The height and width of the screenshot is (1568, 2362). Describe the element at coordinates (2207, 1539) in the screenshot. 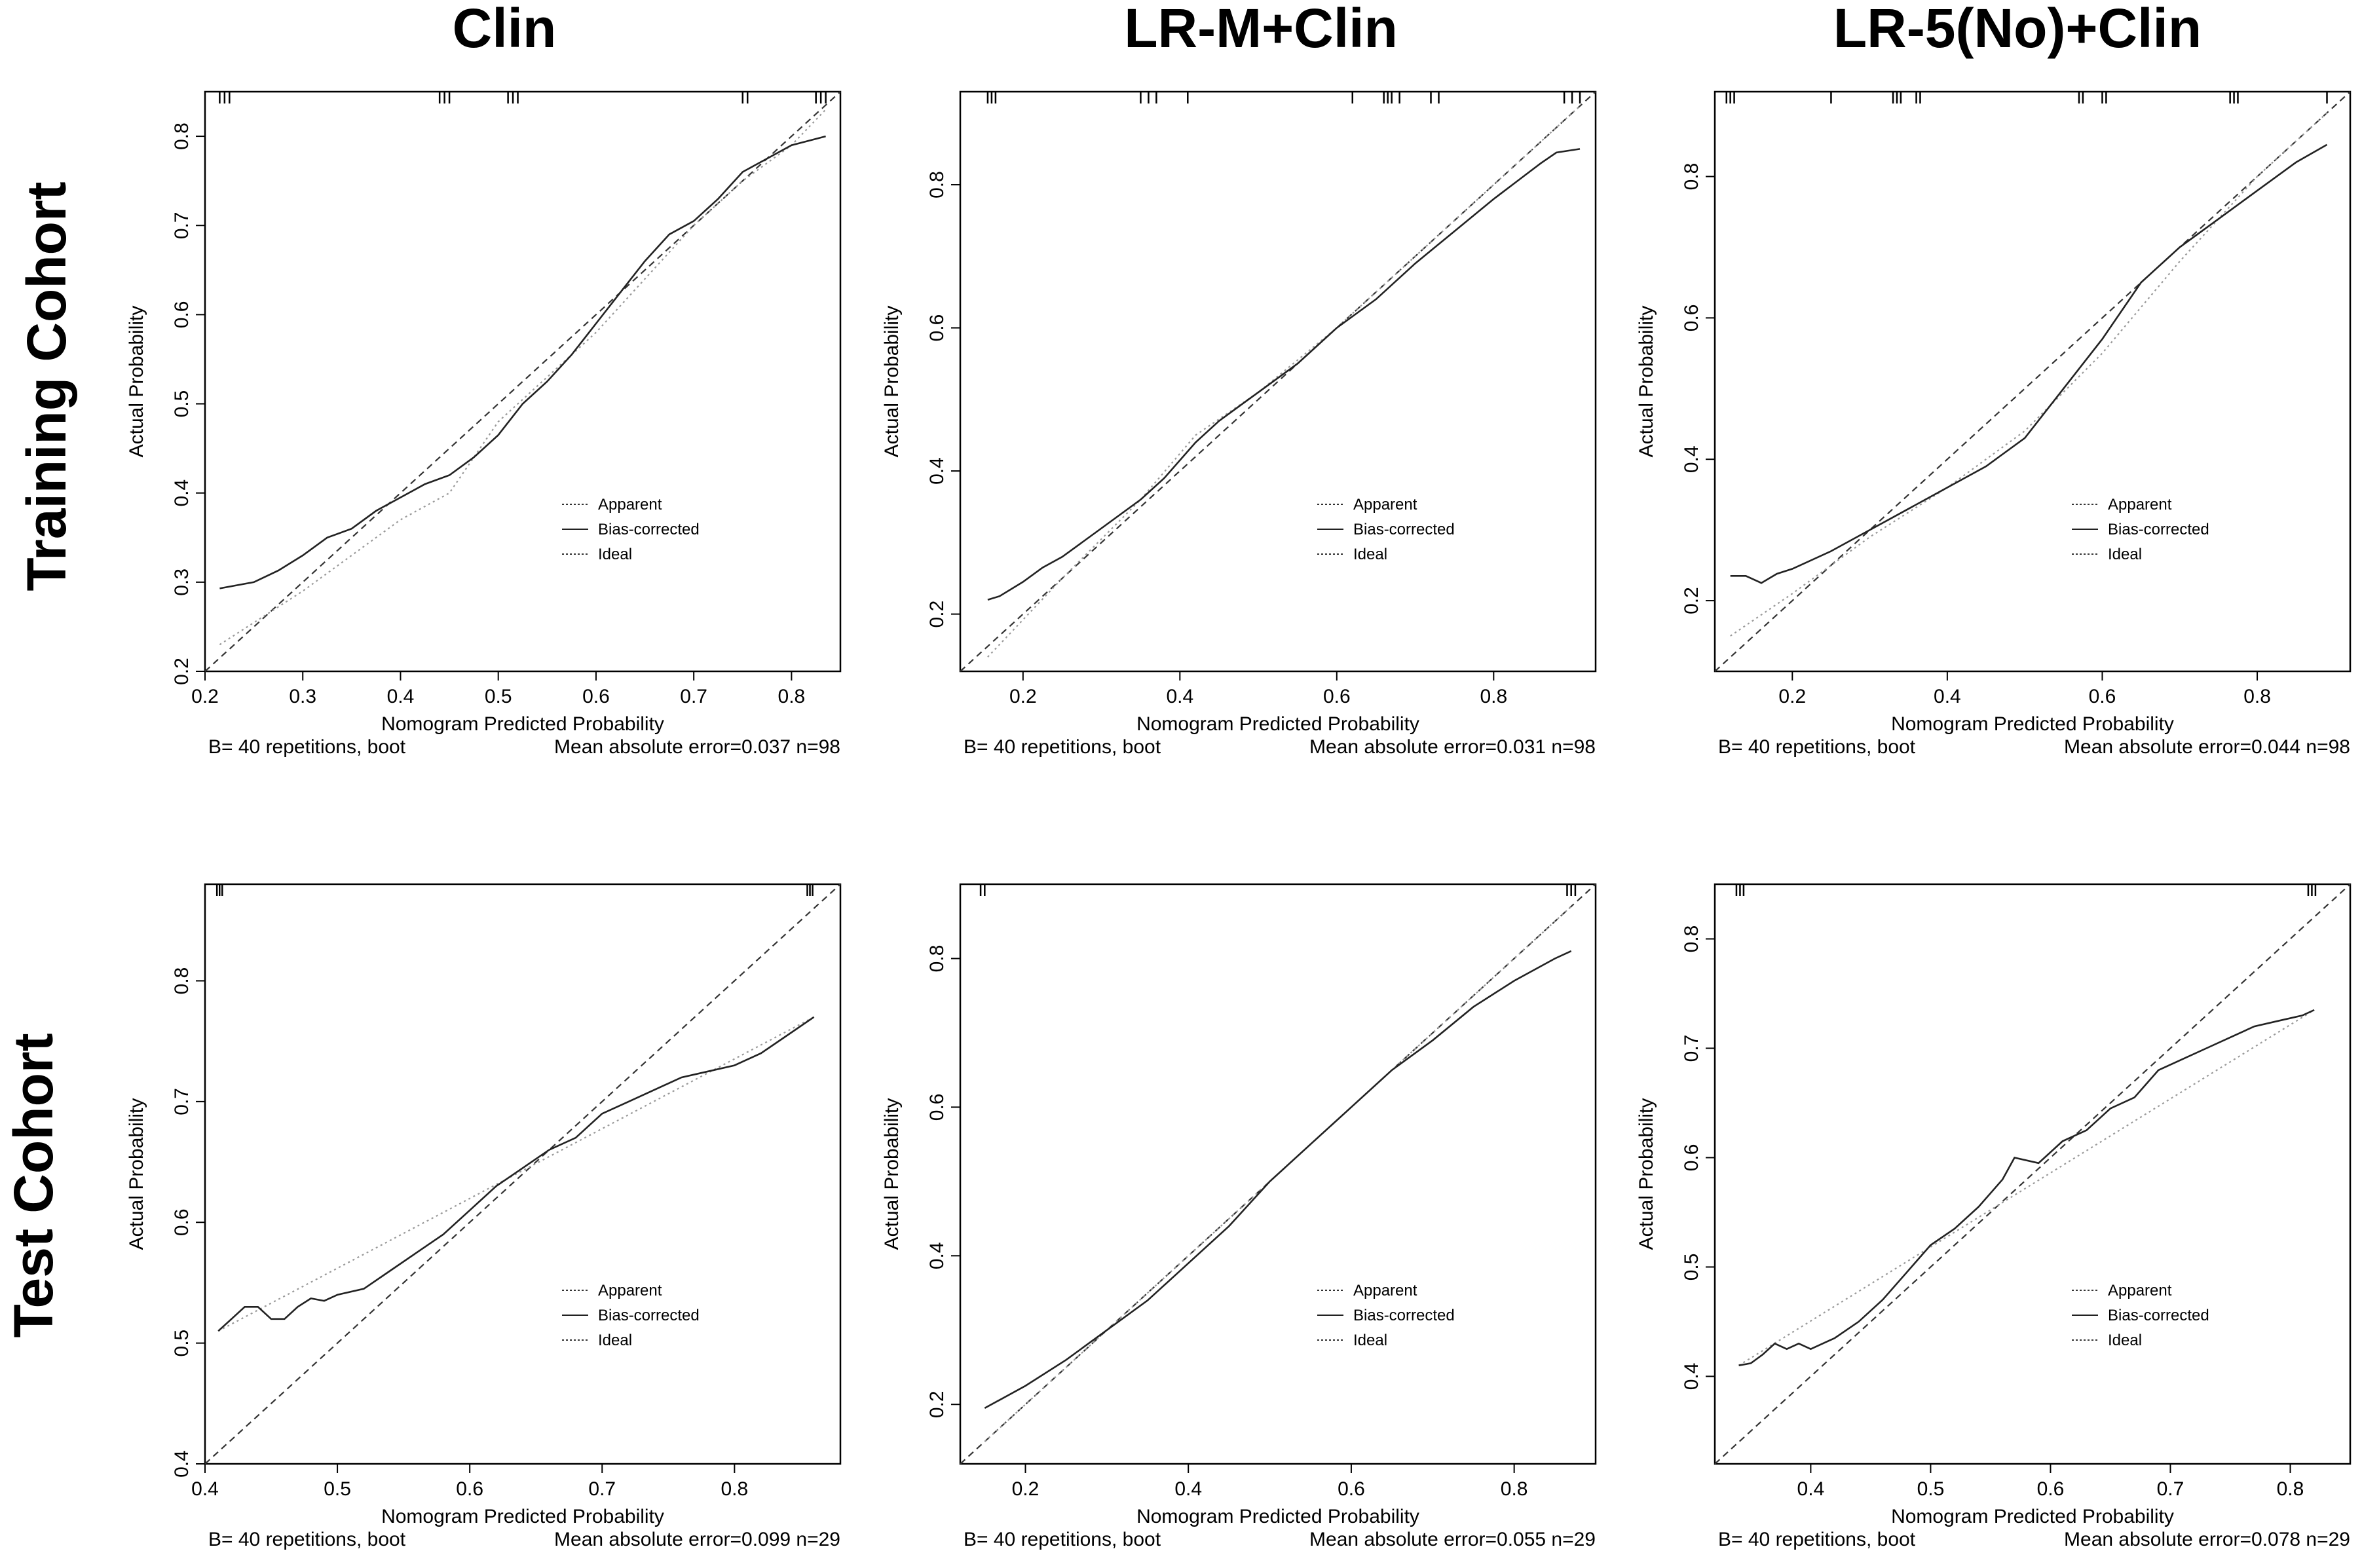

I see `footer-mean-absolute-error: Mean absolute error=0.078 n=29` at that location.